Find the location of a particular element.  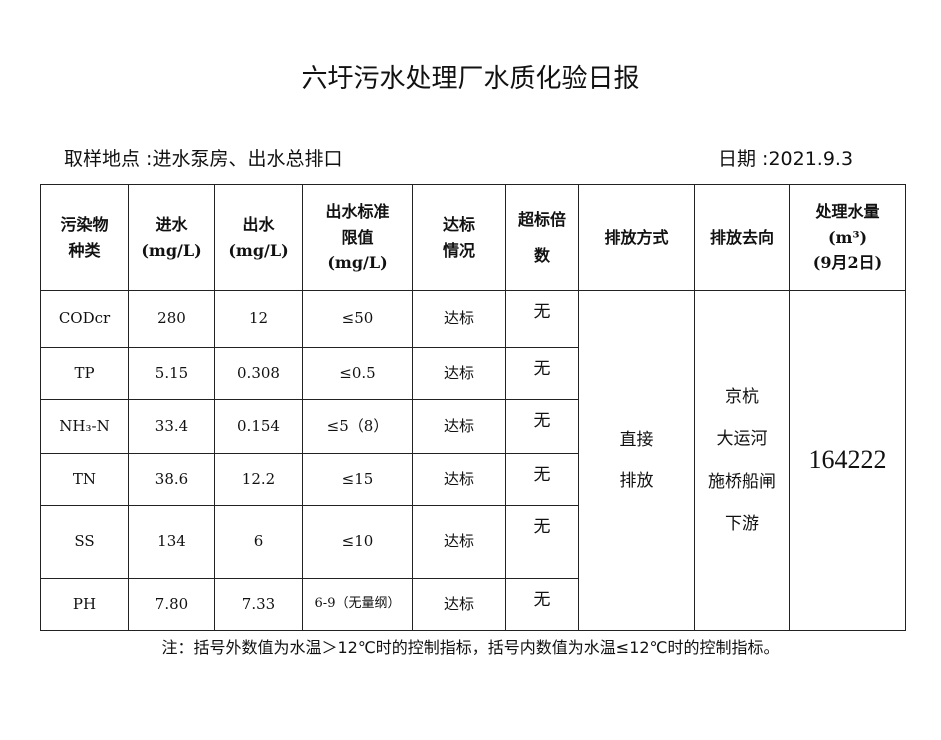

table-row: PH 7.80 7.33 6-9（无量纲） 达标 无 is located at coordinates (473, 604).